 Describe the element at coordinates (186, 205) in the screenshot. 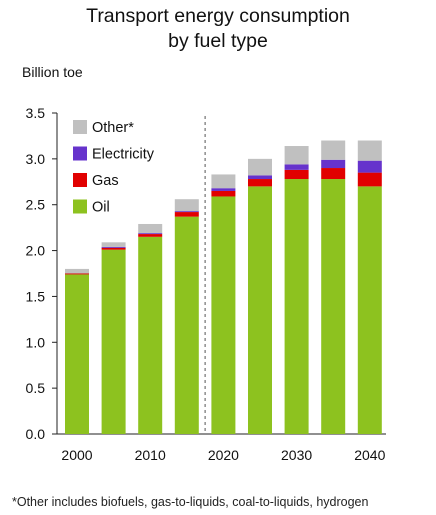

I see `bar-segment-other-2015` at that location.